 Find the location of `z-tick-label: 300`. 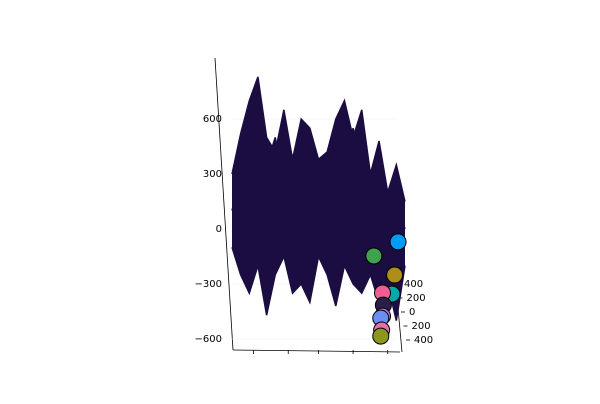

z-tick-label: 300 is located at coordinates (212, 174).